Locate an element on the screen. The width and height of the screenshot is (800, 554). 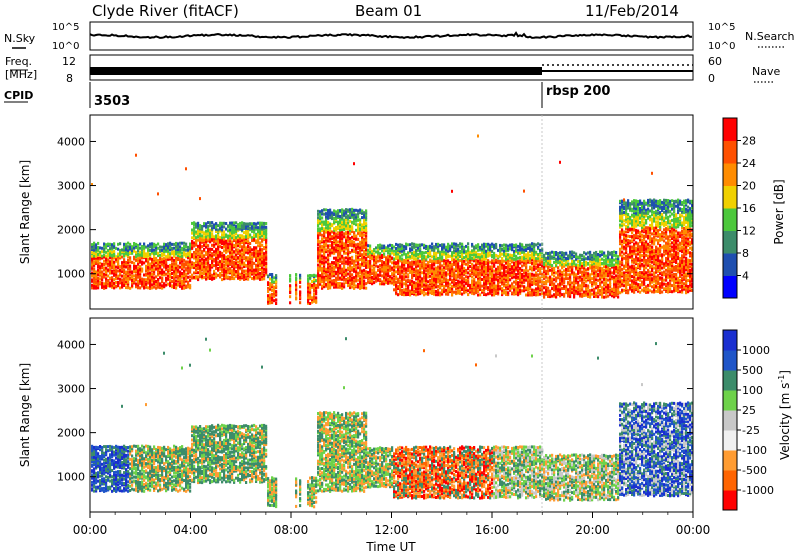
freq-tick-top: 12 is located at coordinates (69, 61).